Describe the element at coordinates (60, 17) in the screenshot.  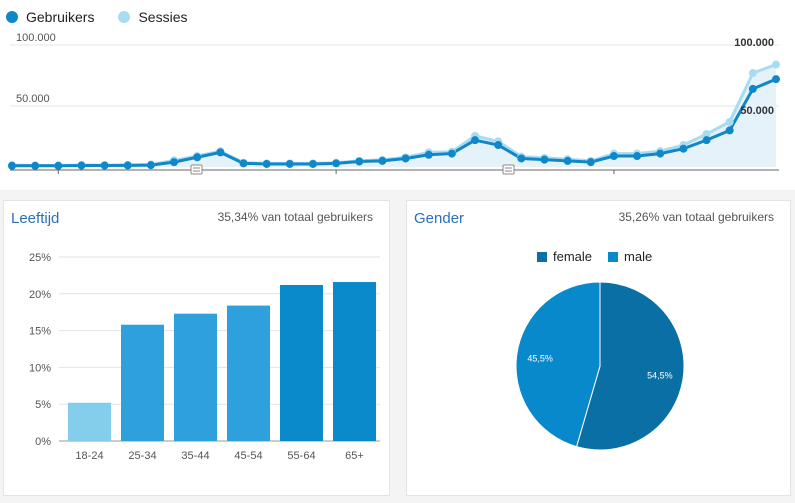
I see `legend-label-gebruikers: Gebruikers` at that location.